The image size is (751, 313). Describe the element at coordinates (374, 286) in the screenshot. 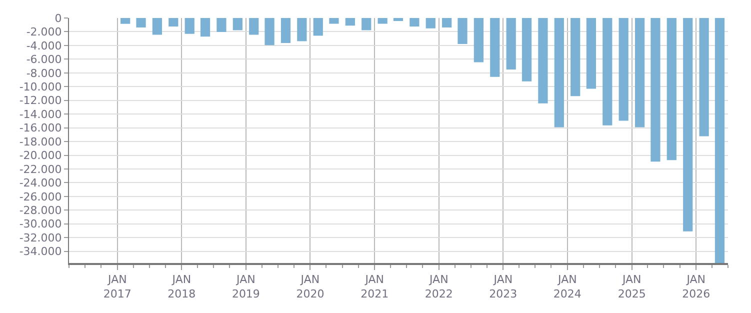

I see `x-tick-label: JAN 2021` at that location.